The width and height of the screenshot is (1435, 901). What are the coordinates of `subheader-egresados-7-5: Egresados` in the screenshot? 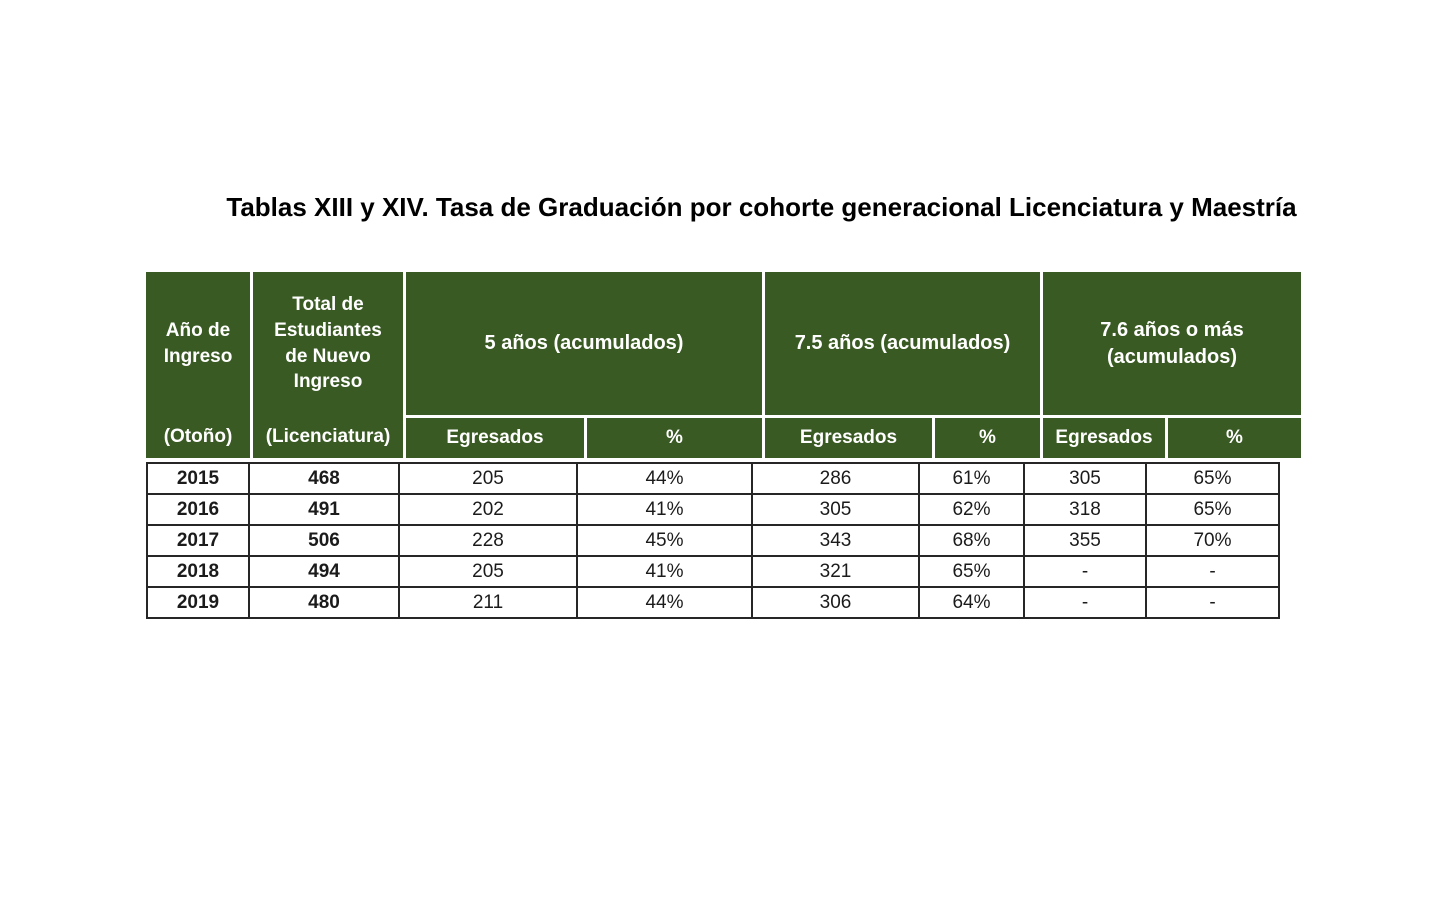 It's located at (848, 438).